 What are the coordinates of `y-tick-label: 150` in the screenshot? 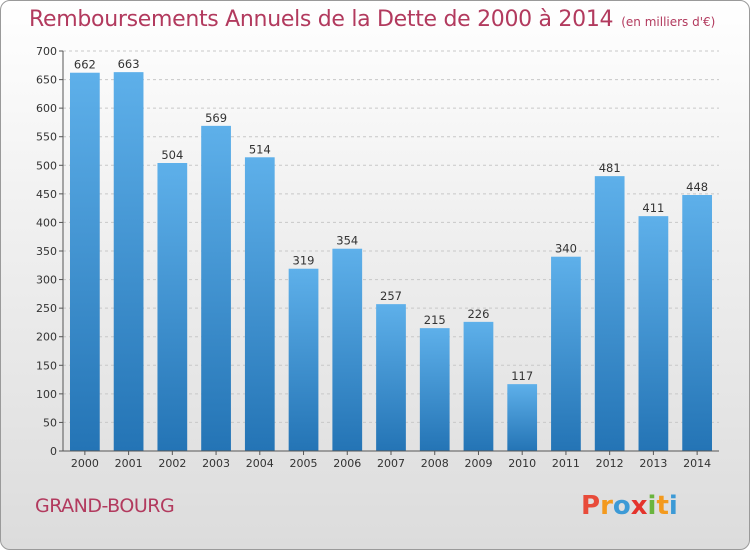 It's located at (46, 365).